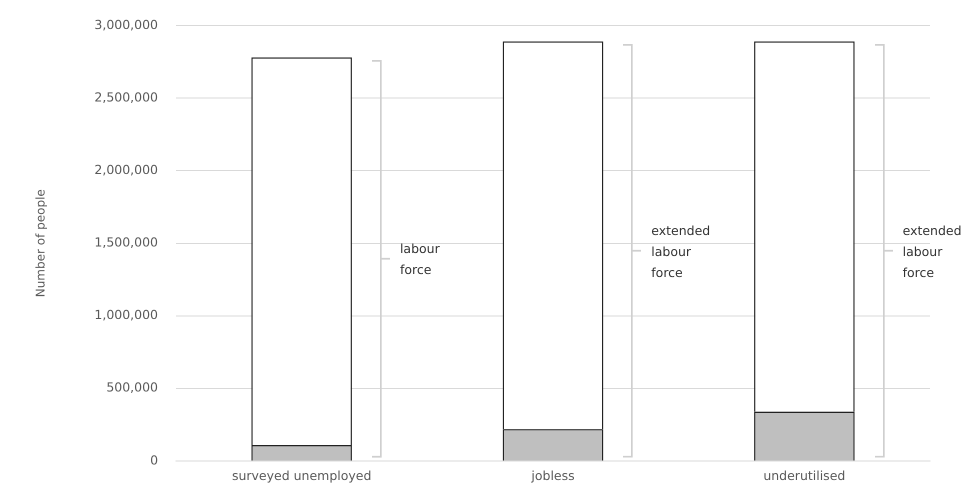 This screenshot has height=500, width=980. I want to click on y-tick-label: 2,000,000, so click(126, 169).